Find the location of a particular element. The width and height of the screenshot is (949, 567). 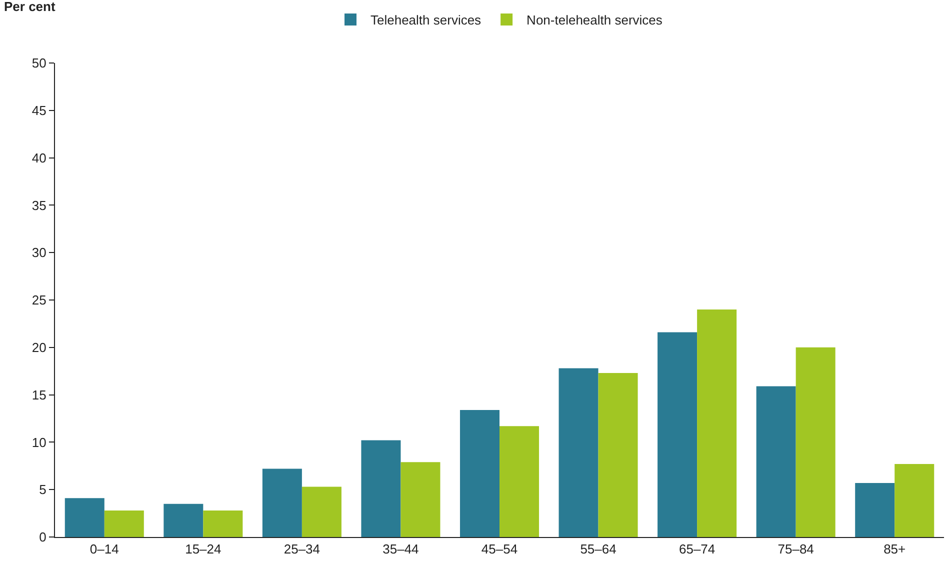

y-tick-label: 50 is located at coordinates (39, 63).